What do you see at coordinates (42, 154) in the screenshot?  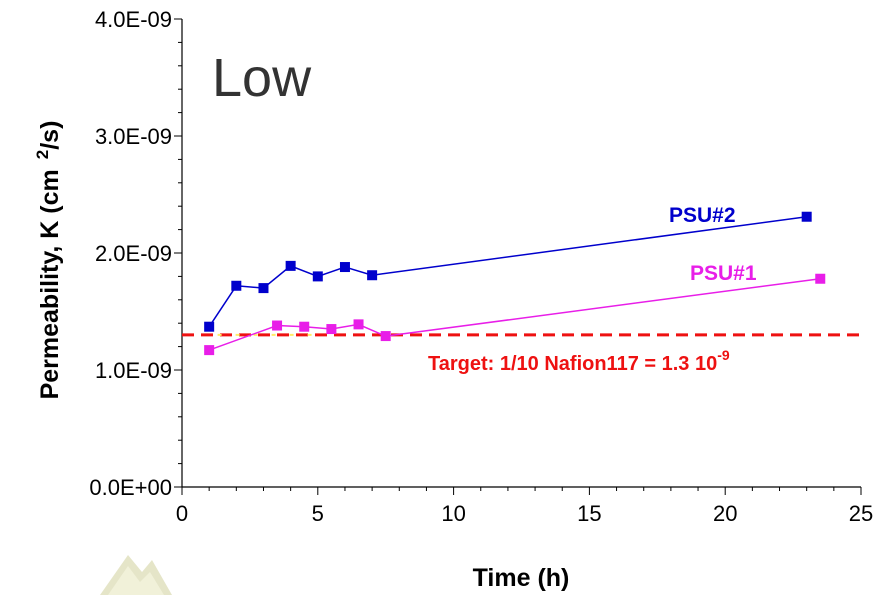 I see `y-axis-title-sup: 2` at bounding box center [42, 154].